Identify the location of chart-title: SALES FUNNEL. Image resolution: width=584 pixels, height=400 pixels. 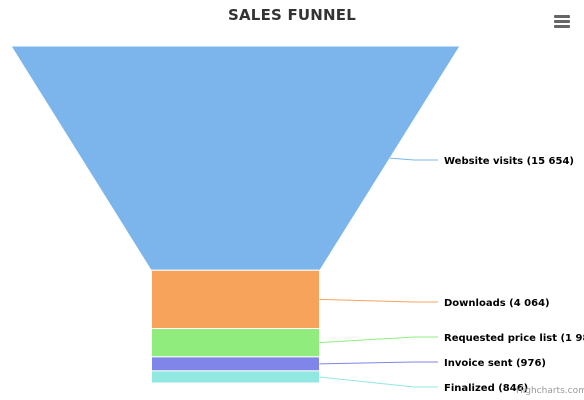
(292, 15).